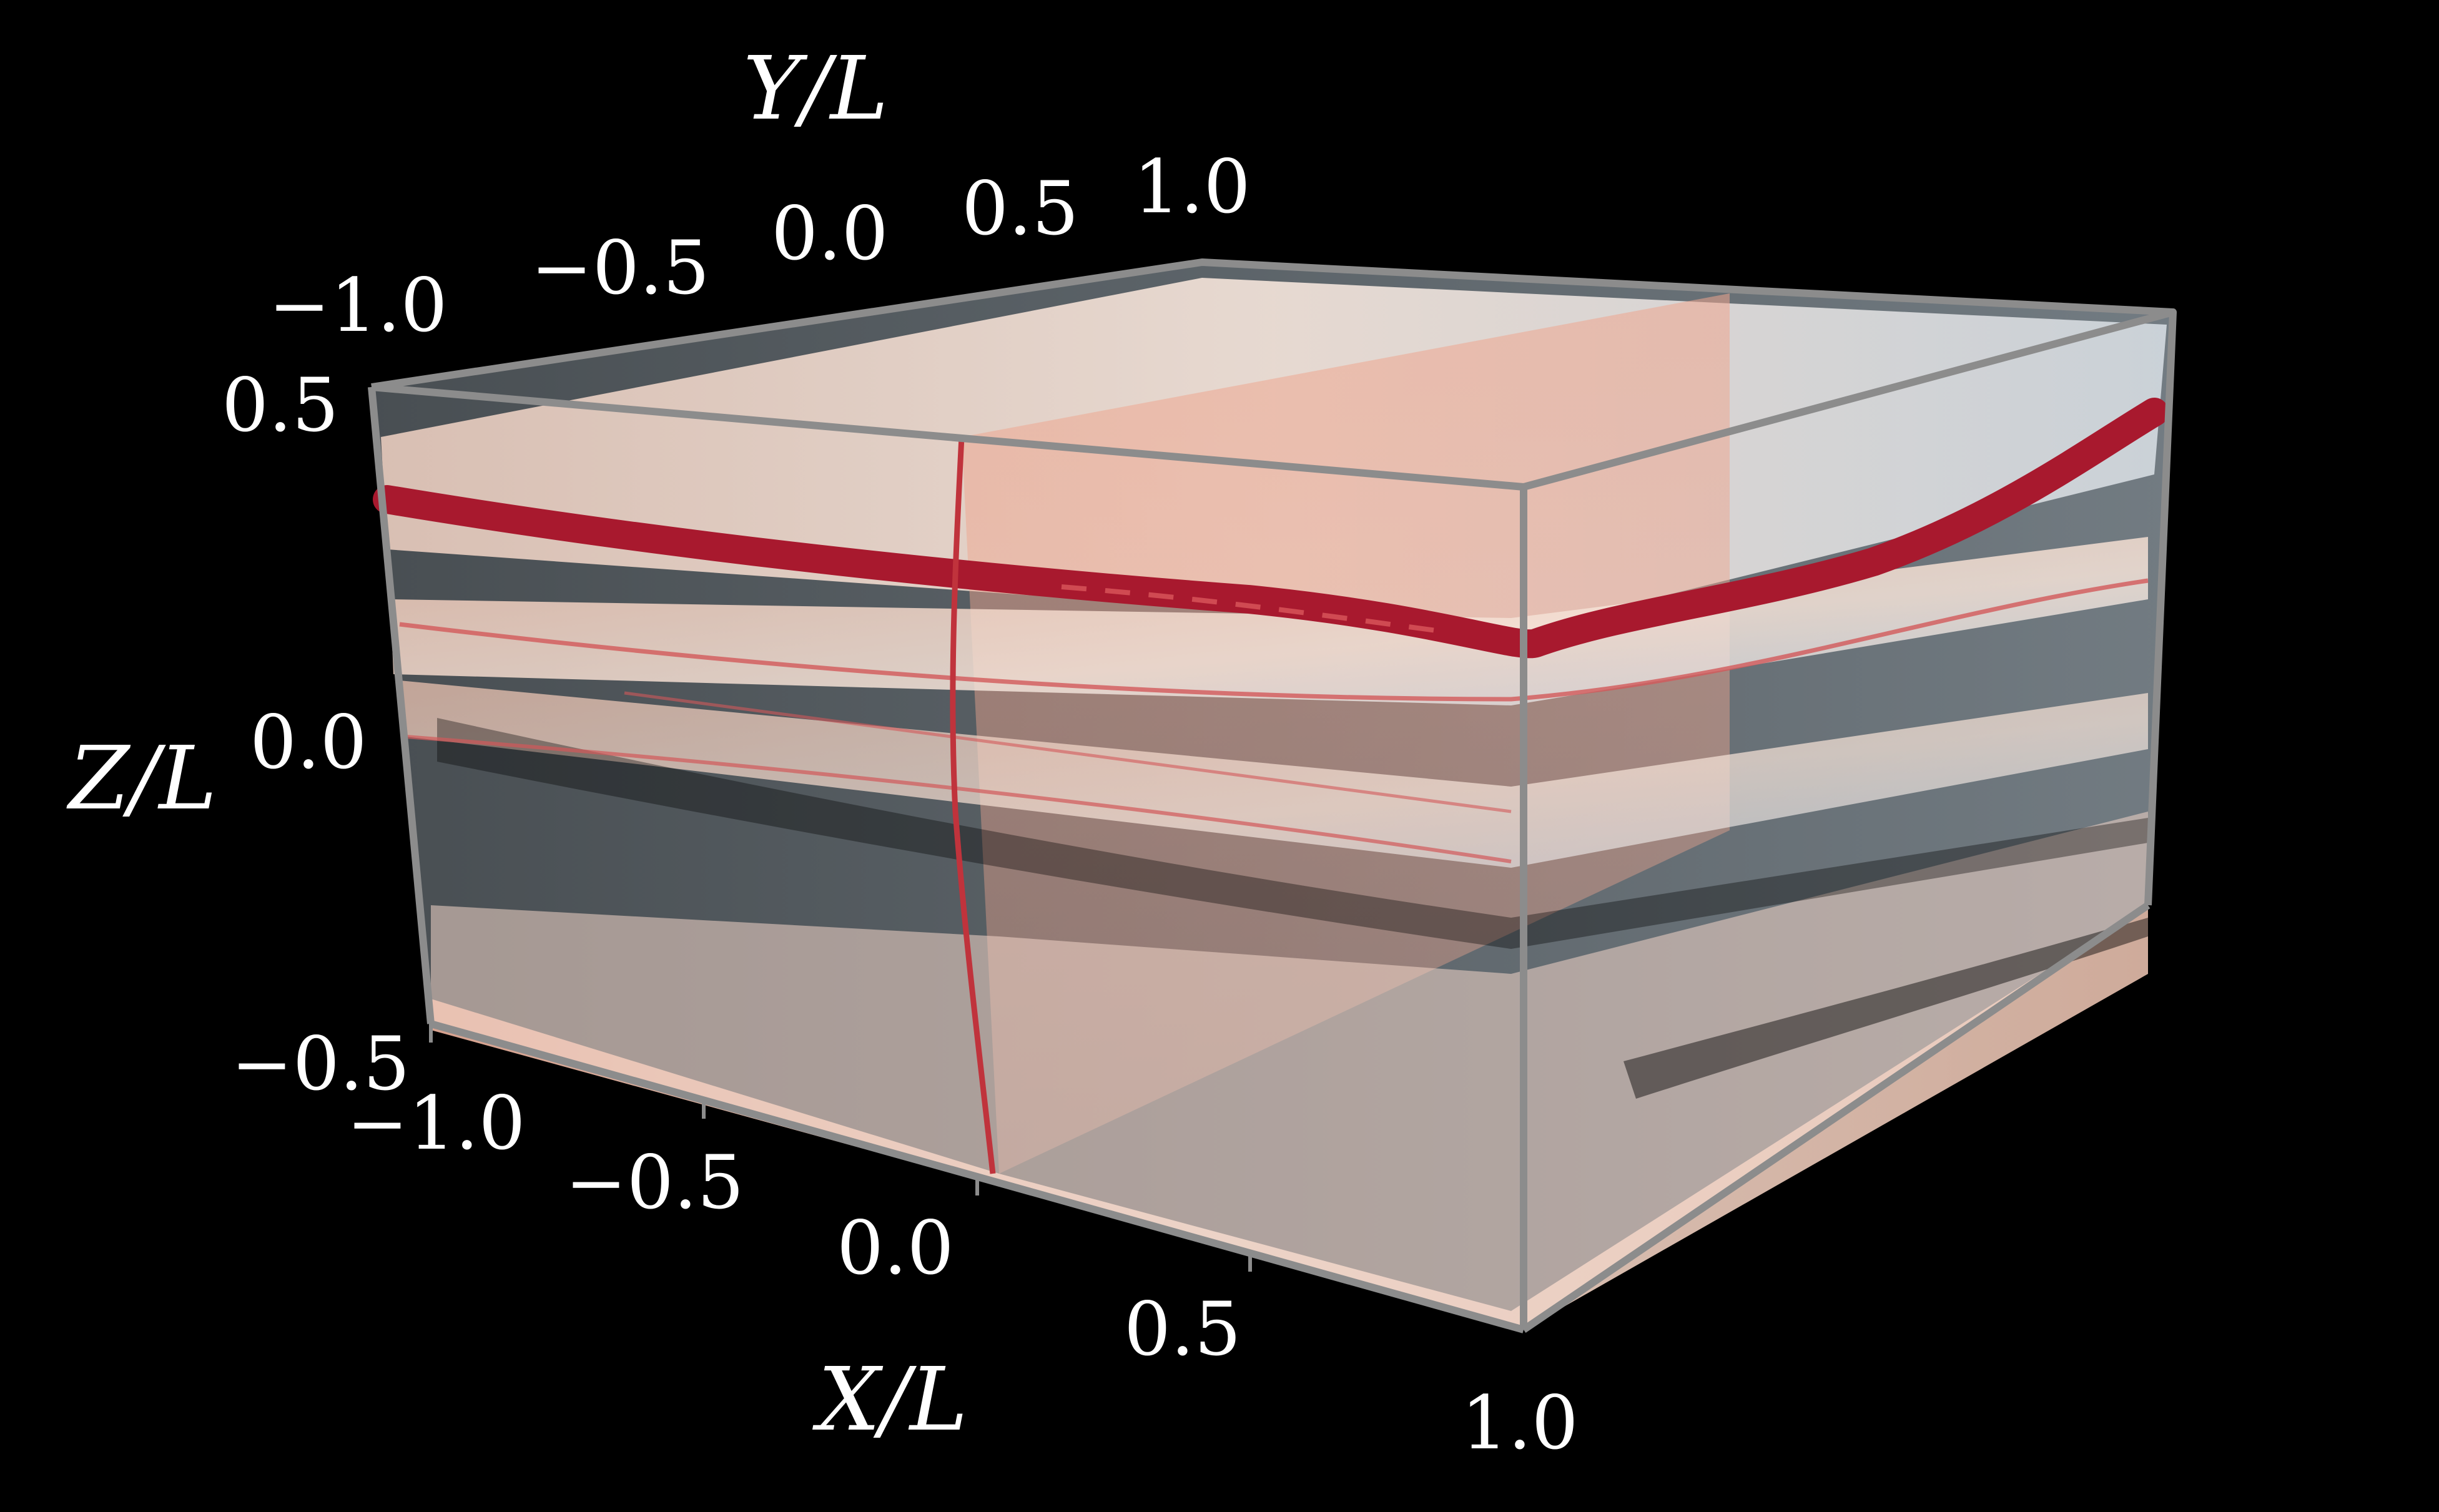  I want to click on vertical-filament, so click(973, 805).